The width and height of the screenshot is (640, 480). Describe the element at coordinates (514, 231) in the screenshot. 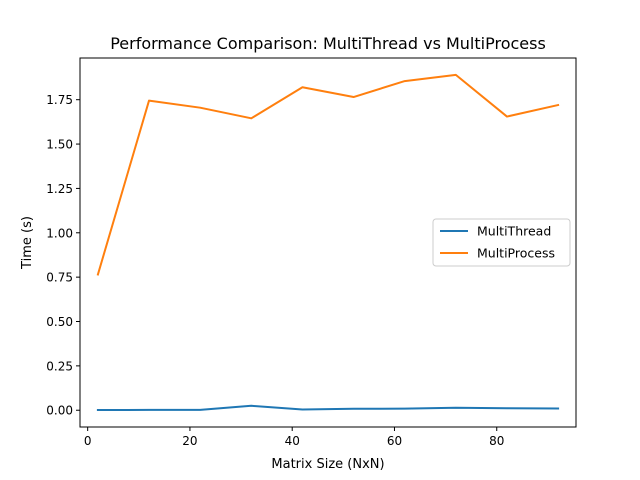

I see `legend-label-multithread: MultiThread` at that location.